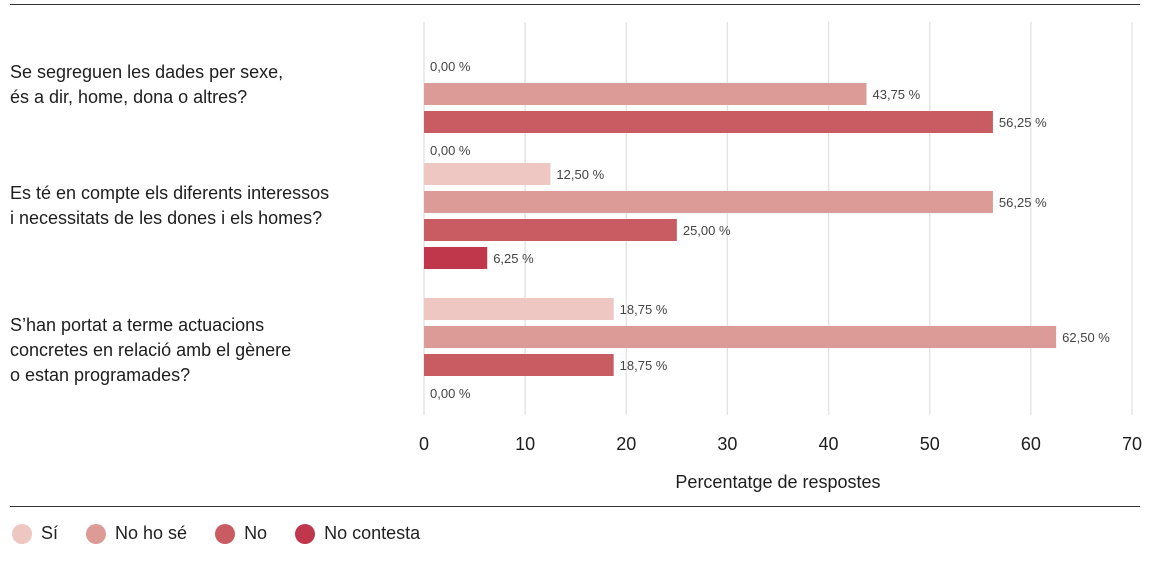  I want to click on legend-item-no: No, so click(241, 533).